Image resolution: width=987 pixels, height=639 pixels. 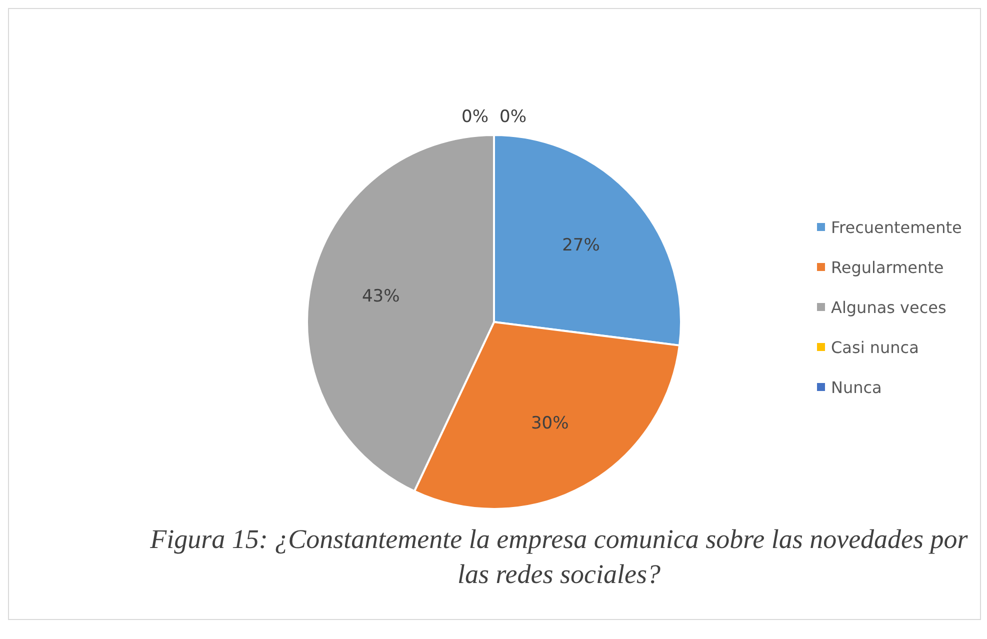 What do you see at coordinates (875, 347) in the screenshot?
I see `legend-label: Casi nunca` at bounding box center [875, 347].